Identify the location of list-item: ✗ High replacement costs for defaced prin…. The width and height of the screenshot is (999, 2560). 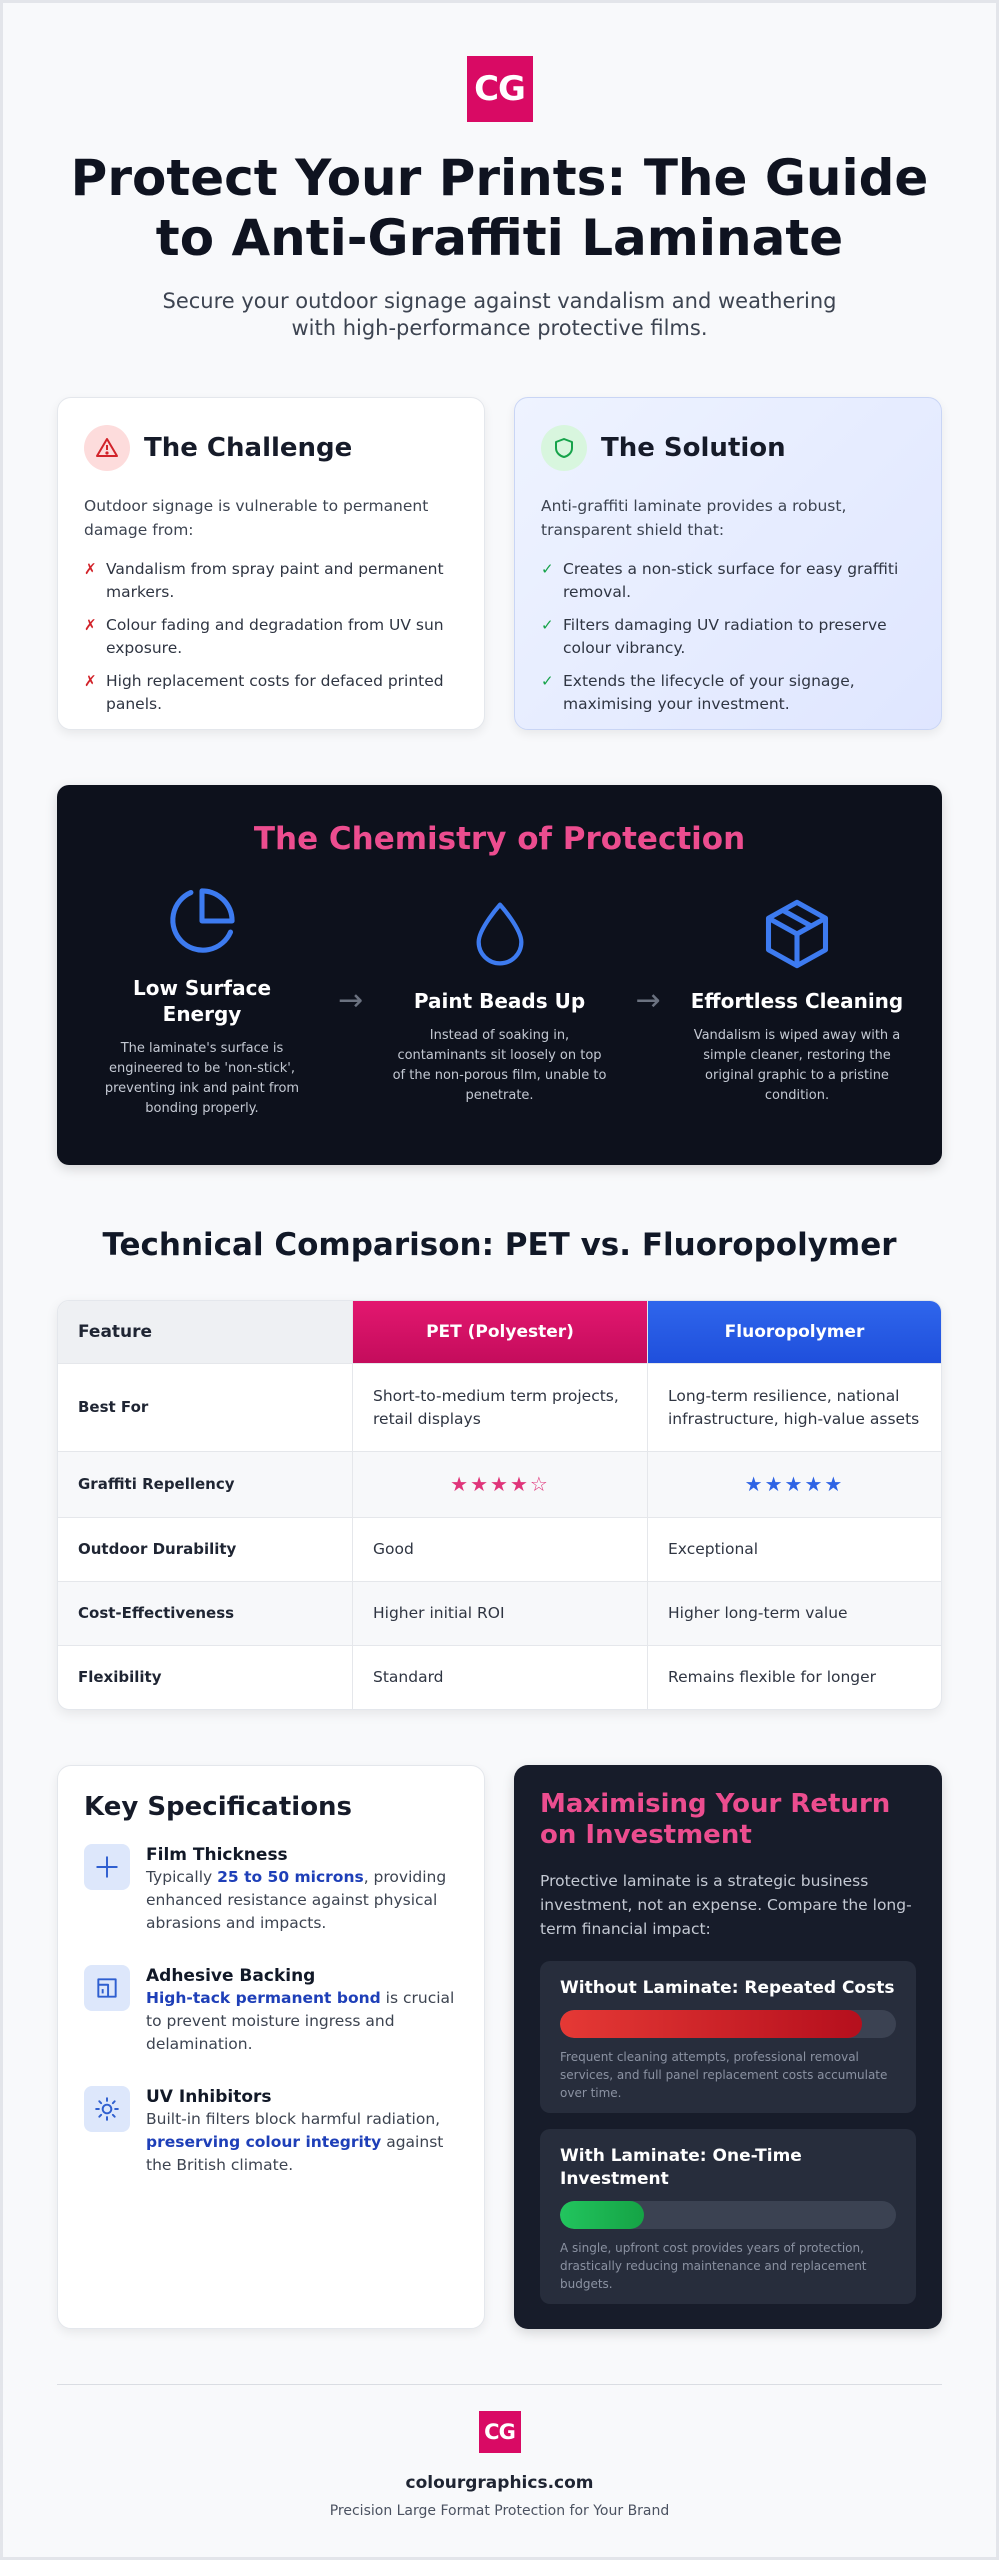
(271, 693).